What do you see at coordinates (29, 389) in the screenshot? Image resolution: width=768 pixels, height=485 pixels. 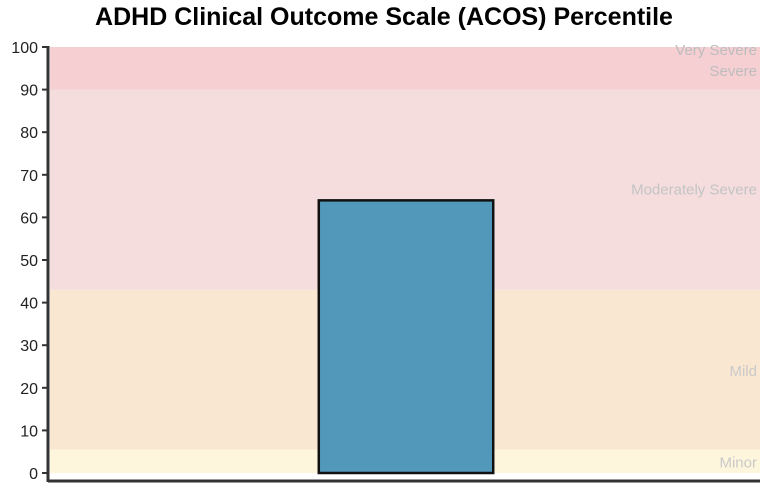 I see `y-tick-label: 20` at bounding box center [29, 389].